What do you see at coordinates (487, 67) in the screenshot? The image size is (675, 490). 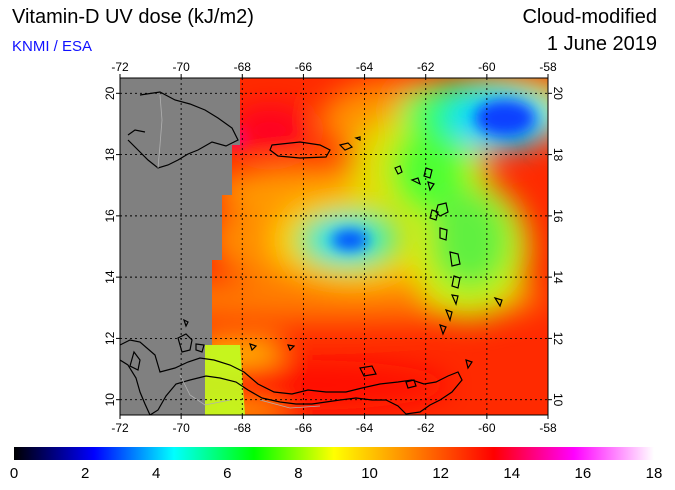 I see `lon-tick-label-top: -60` at bounding box center [487, 67].